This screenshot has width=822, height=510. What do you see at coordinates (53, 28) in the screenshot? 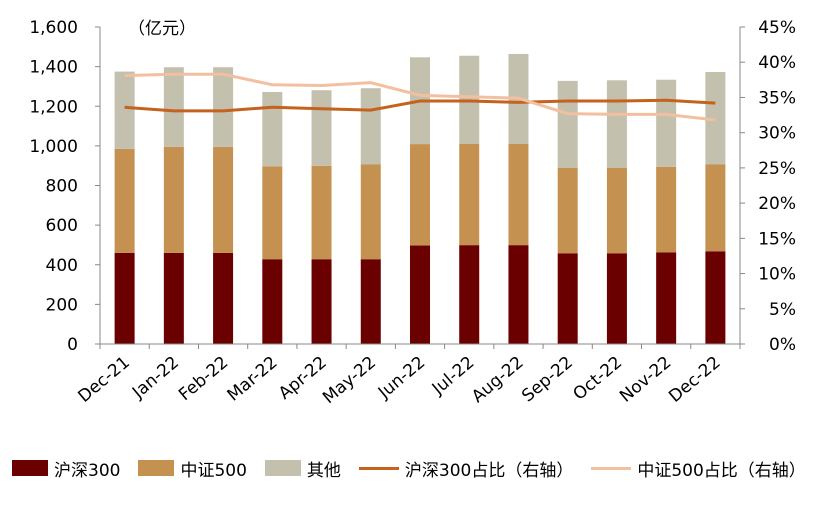
I see `left-tick-label: 1,600` at bounding box center [53, 28].